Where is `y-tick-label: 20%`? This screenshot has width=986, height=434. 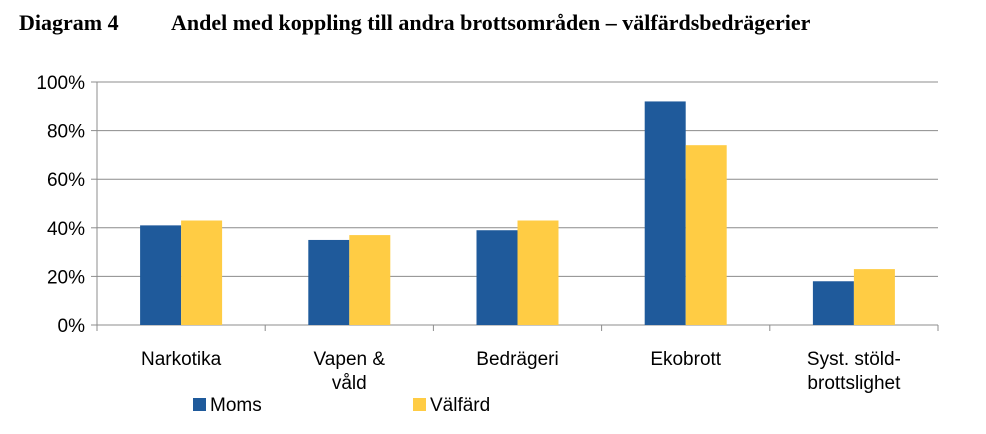
y-tick-label: 20% is located at coordinates (66, 277).